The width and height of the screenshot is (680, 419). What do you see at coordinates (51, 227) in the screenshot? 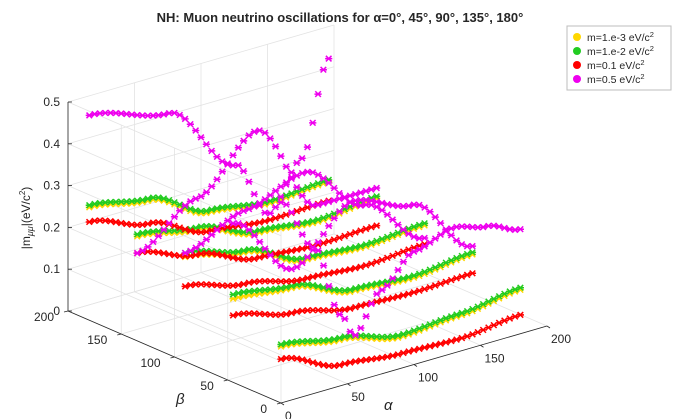
I see `z-tick-label: 0.2` at bounding box center [51, 227].